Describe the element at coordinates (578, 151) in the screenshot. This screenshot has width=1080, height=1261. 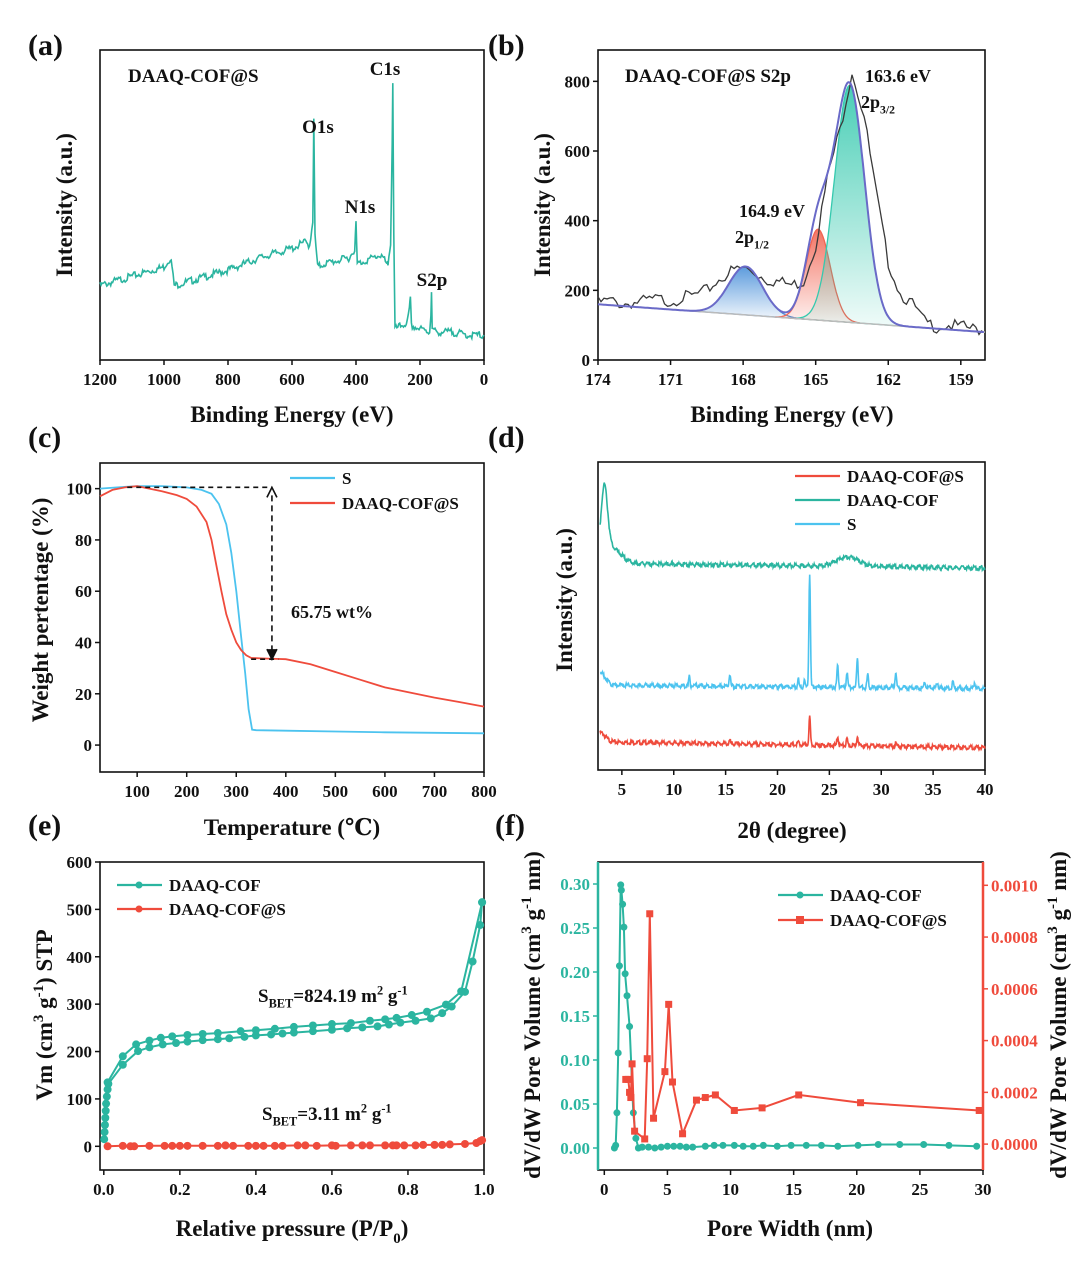
I see `y-tick-label: 600` at that location.